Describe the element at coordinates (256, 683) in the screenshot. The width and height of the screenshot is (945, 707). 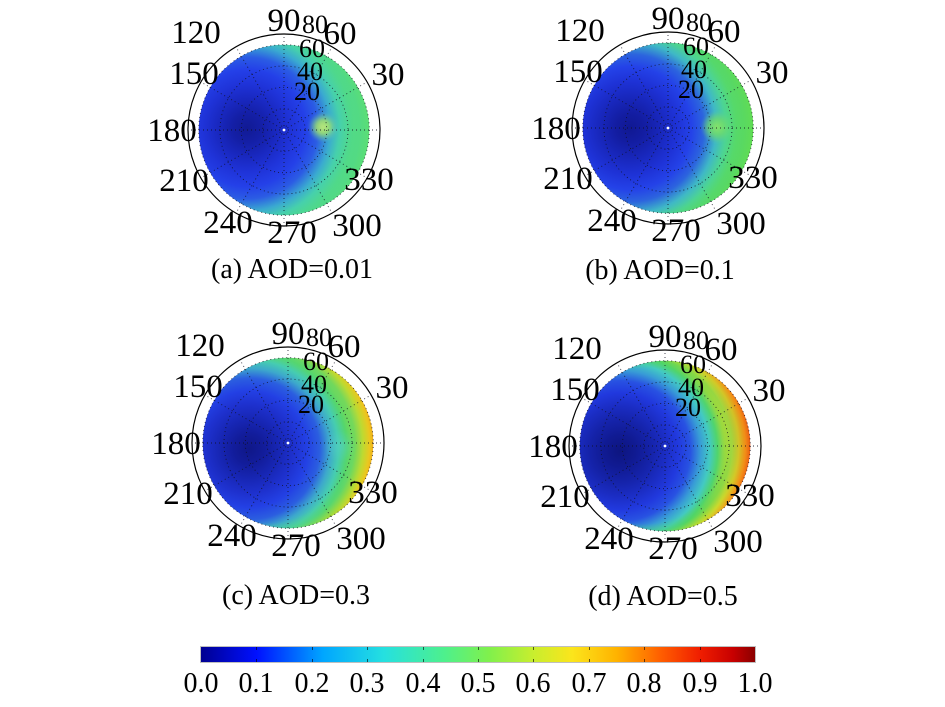
I see `colorbar-label-0.1: 0.1` at that location.